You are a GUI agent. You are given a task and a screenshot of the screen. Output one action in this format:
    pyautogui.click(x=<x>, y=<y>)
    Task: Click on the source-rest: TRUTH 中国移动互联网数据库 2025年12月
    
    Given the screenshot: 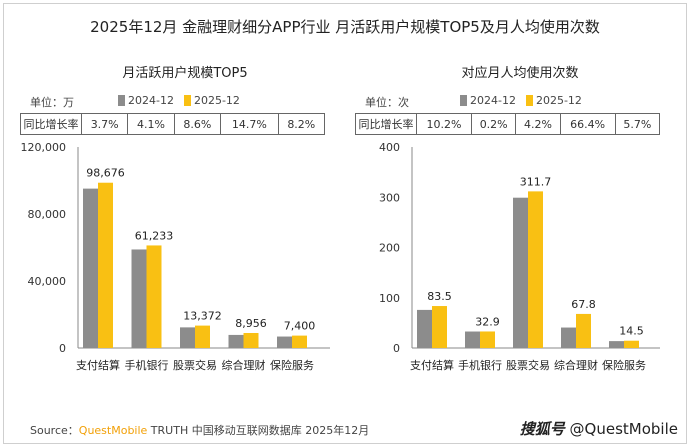 What is the action you would take?
    pyautogui.click(x=258, y=430)
    